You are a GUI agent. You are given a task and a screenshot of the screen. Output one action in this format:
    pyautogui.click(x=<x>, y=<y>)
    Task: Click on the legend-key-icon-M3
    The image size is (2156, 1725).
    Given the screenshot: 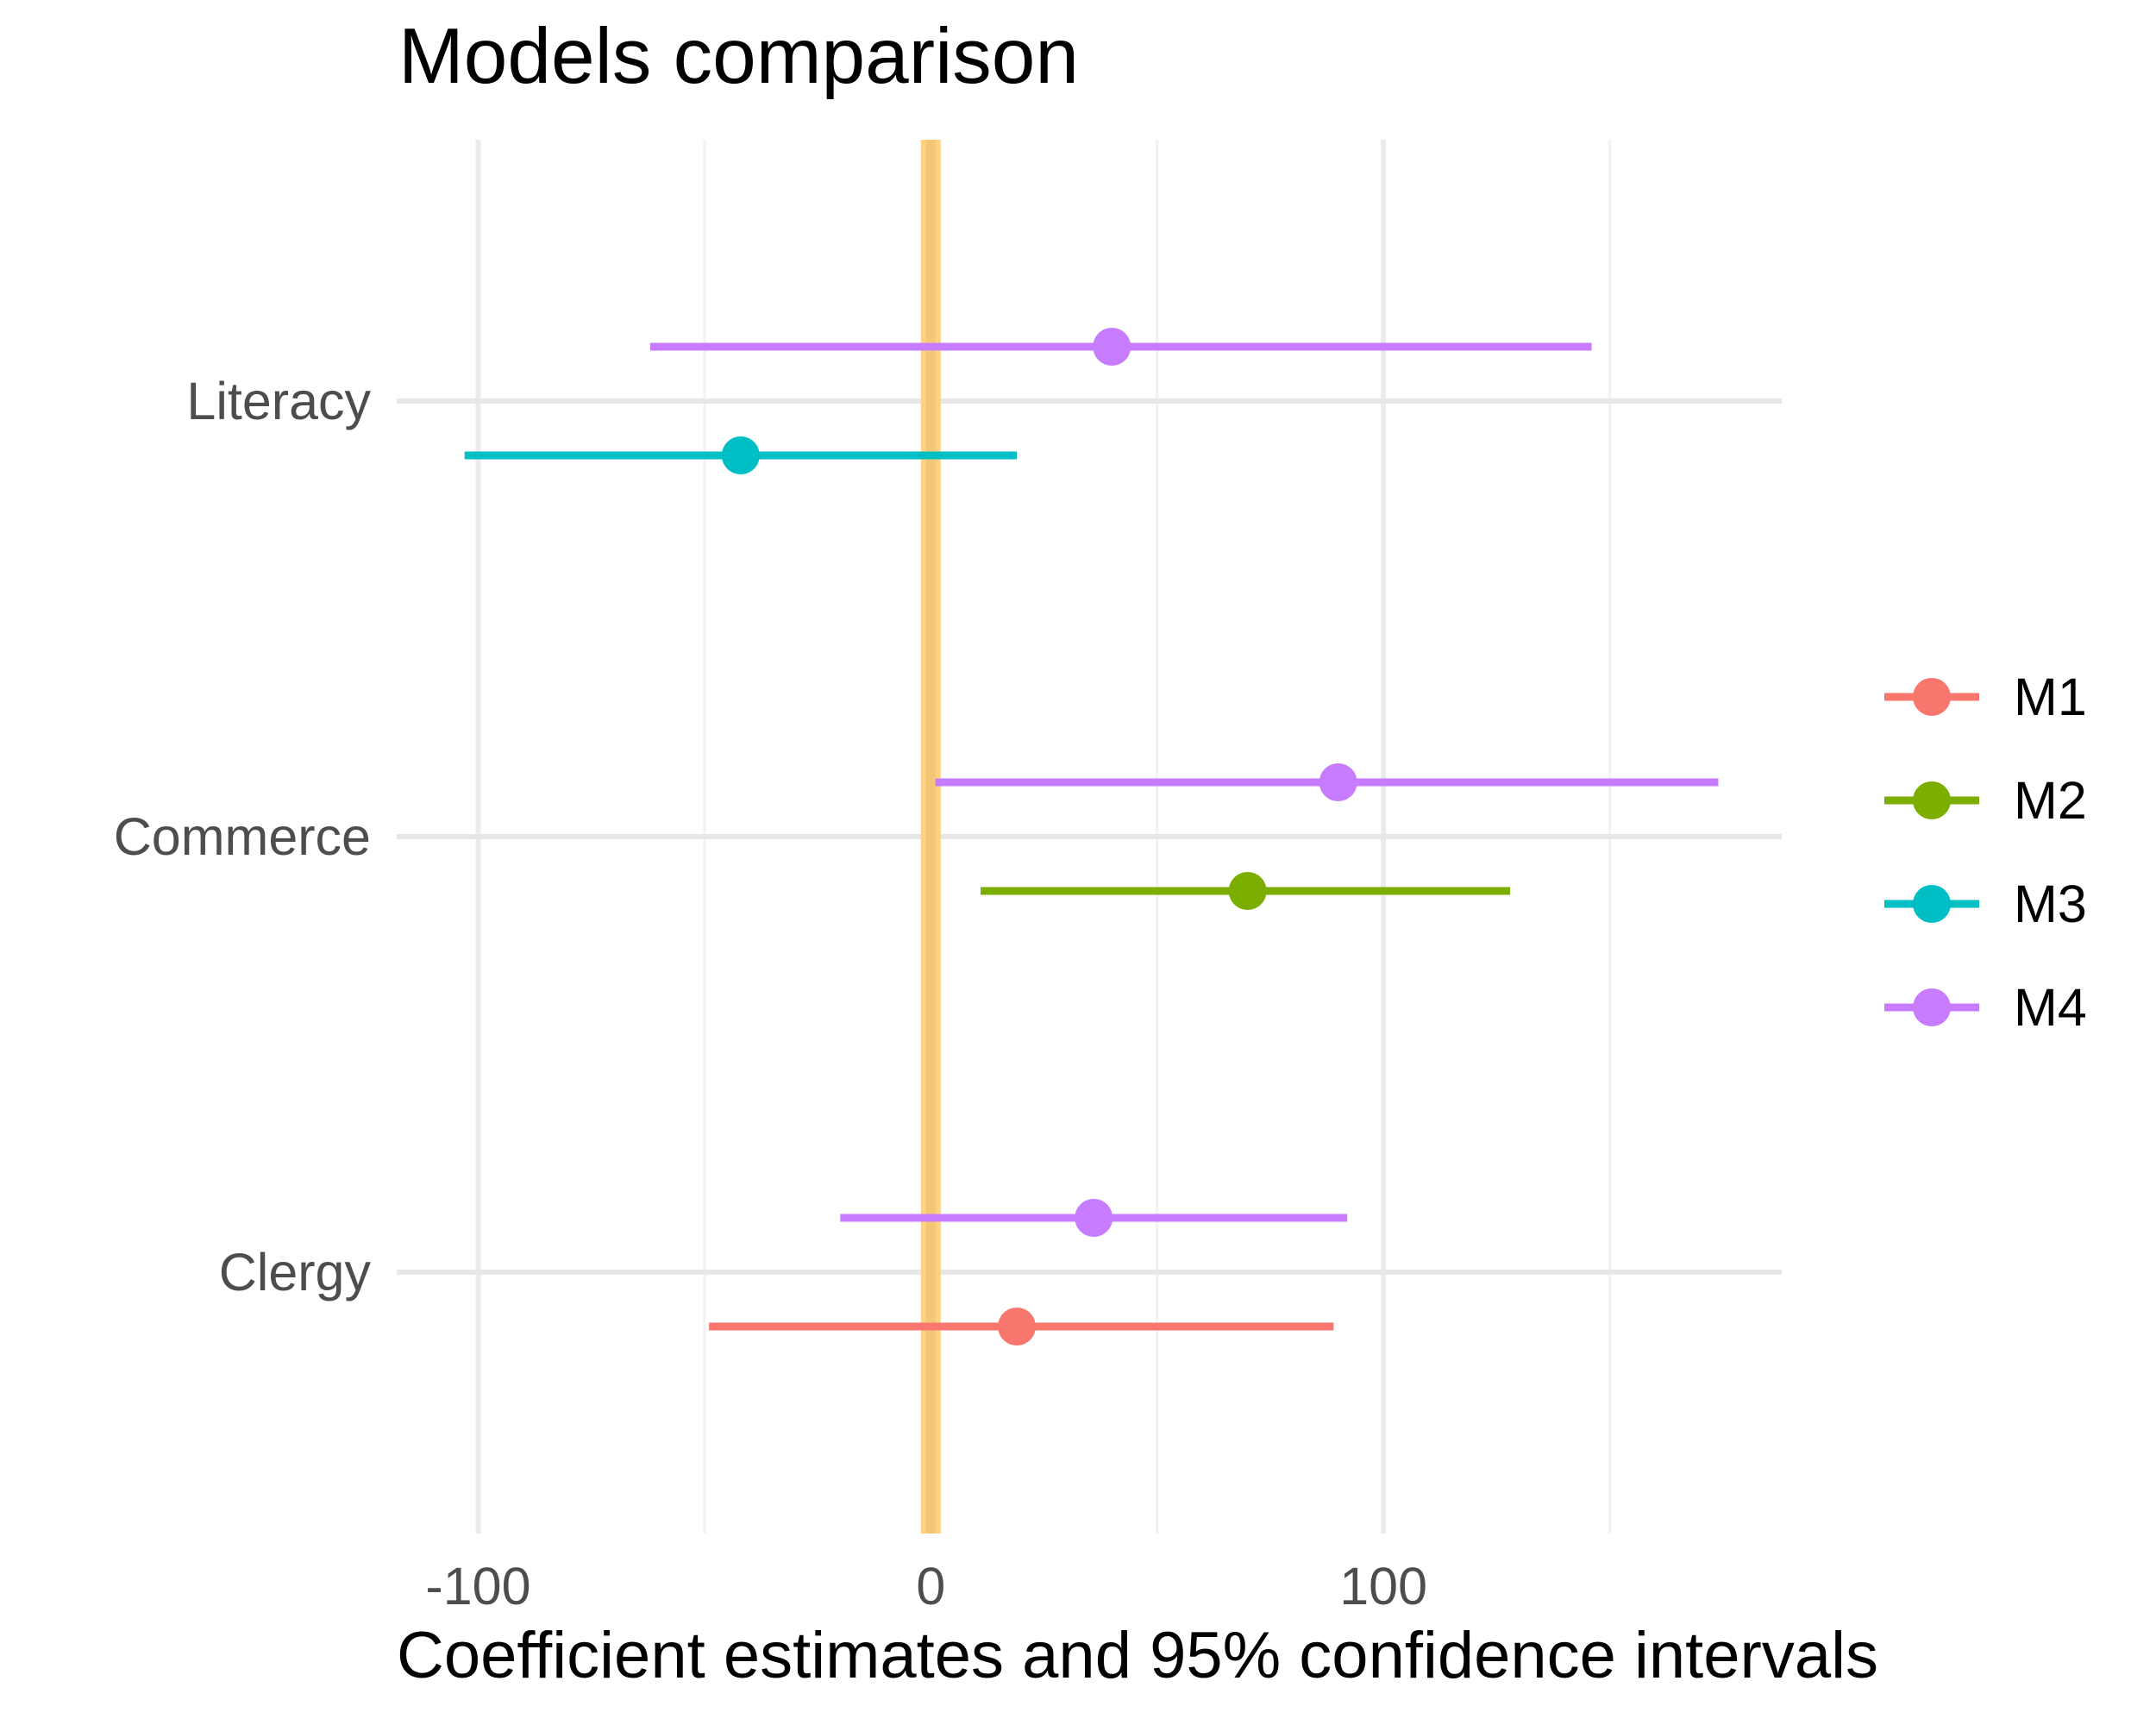 What is the action you would take?
    pyautogui.click(x=1931, y=904)
    